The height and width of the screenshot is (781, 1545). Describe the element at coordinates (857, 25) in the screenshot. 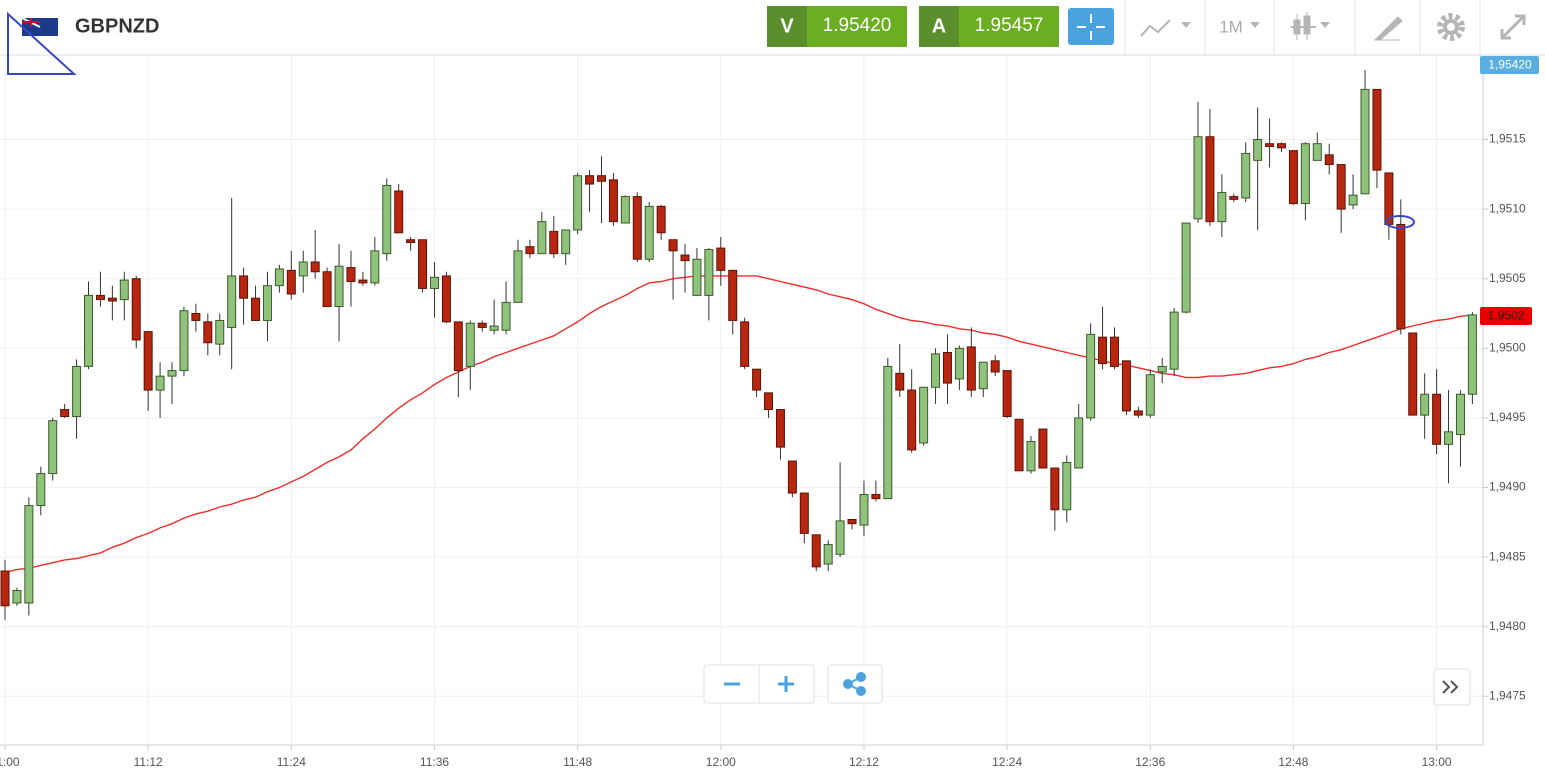

I see `sell-price: 1.95420` at that location.